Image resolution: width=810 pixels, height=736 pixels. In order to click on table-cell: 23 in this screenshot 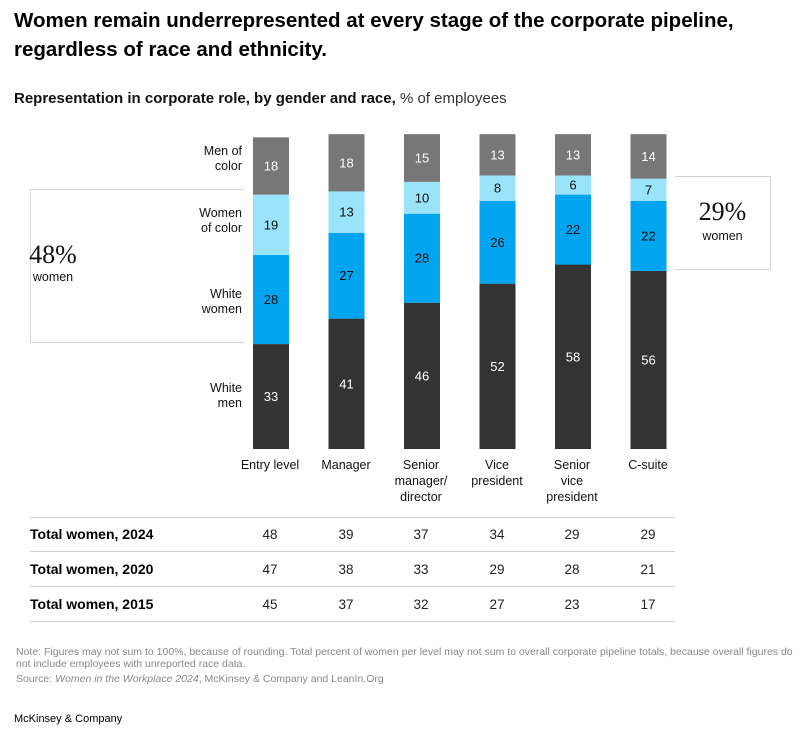, I will do `click(572, 604)`.